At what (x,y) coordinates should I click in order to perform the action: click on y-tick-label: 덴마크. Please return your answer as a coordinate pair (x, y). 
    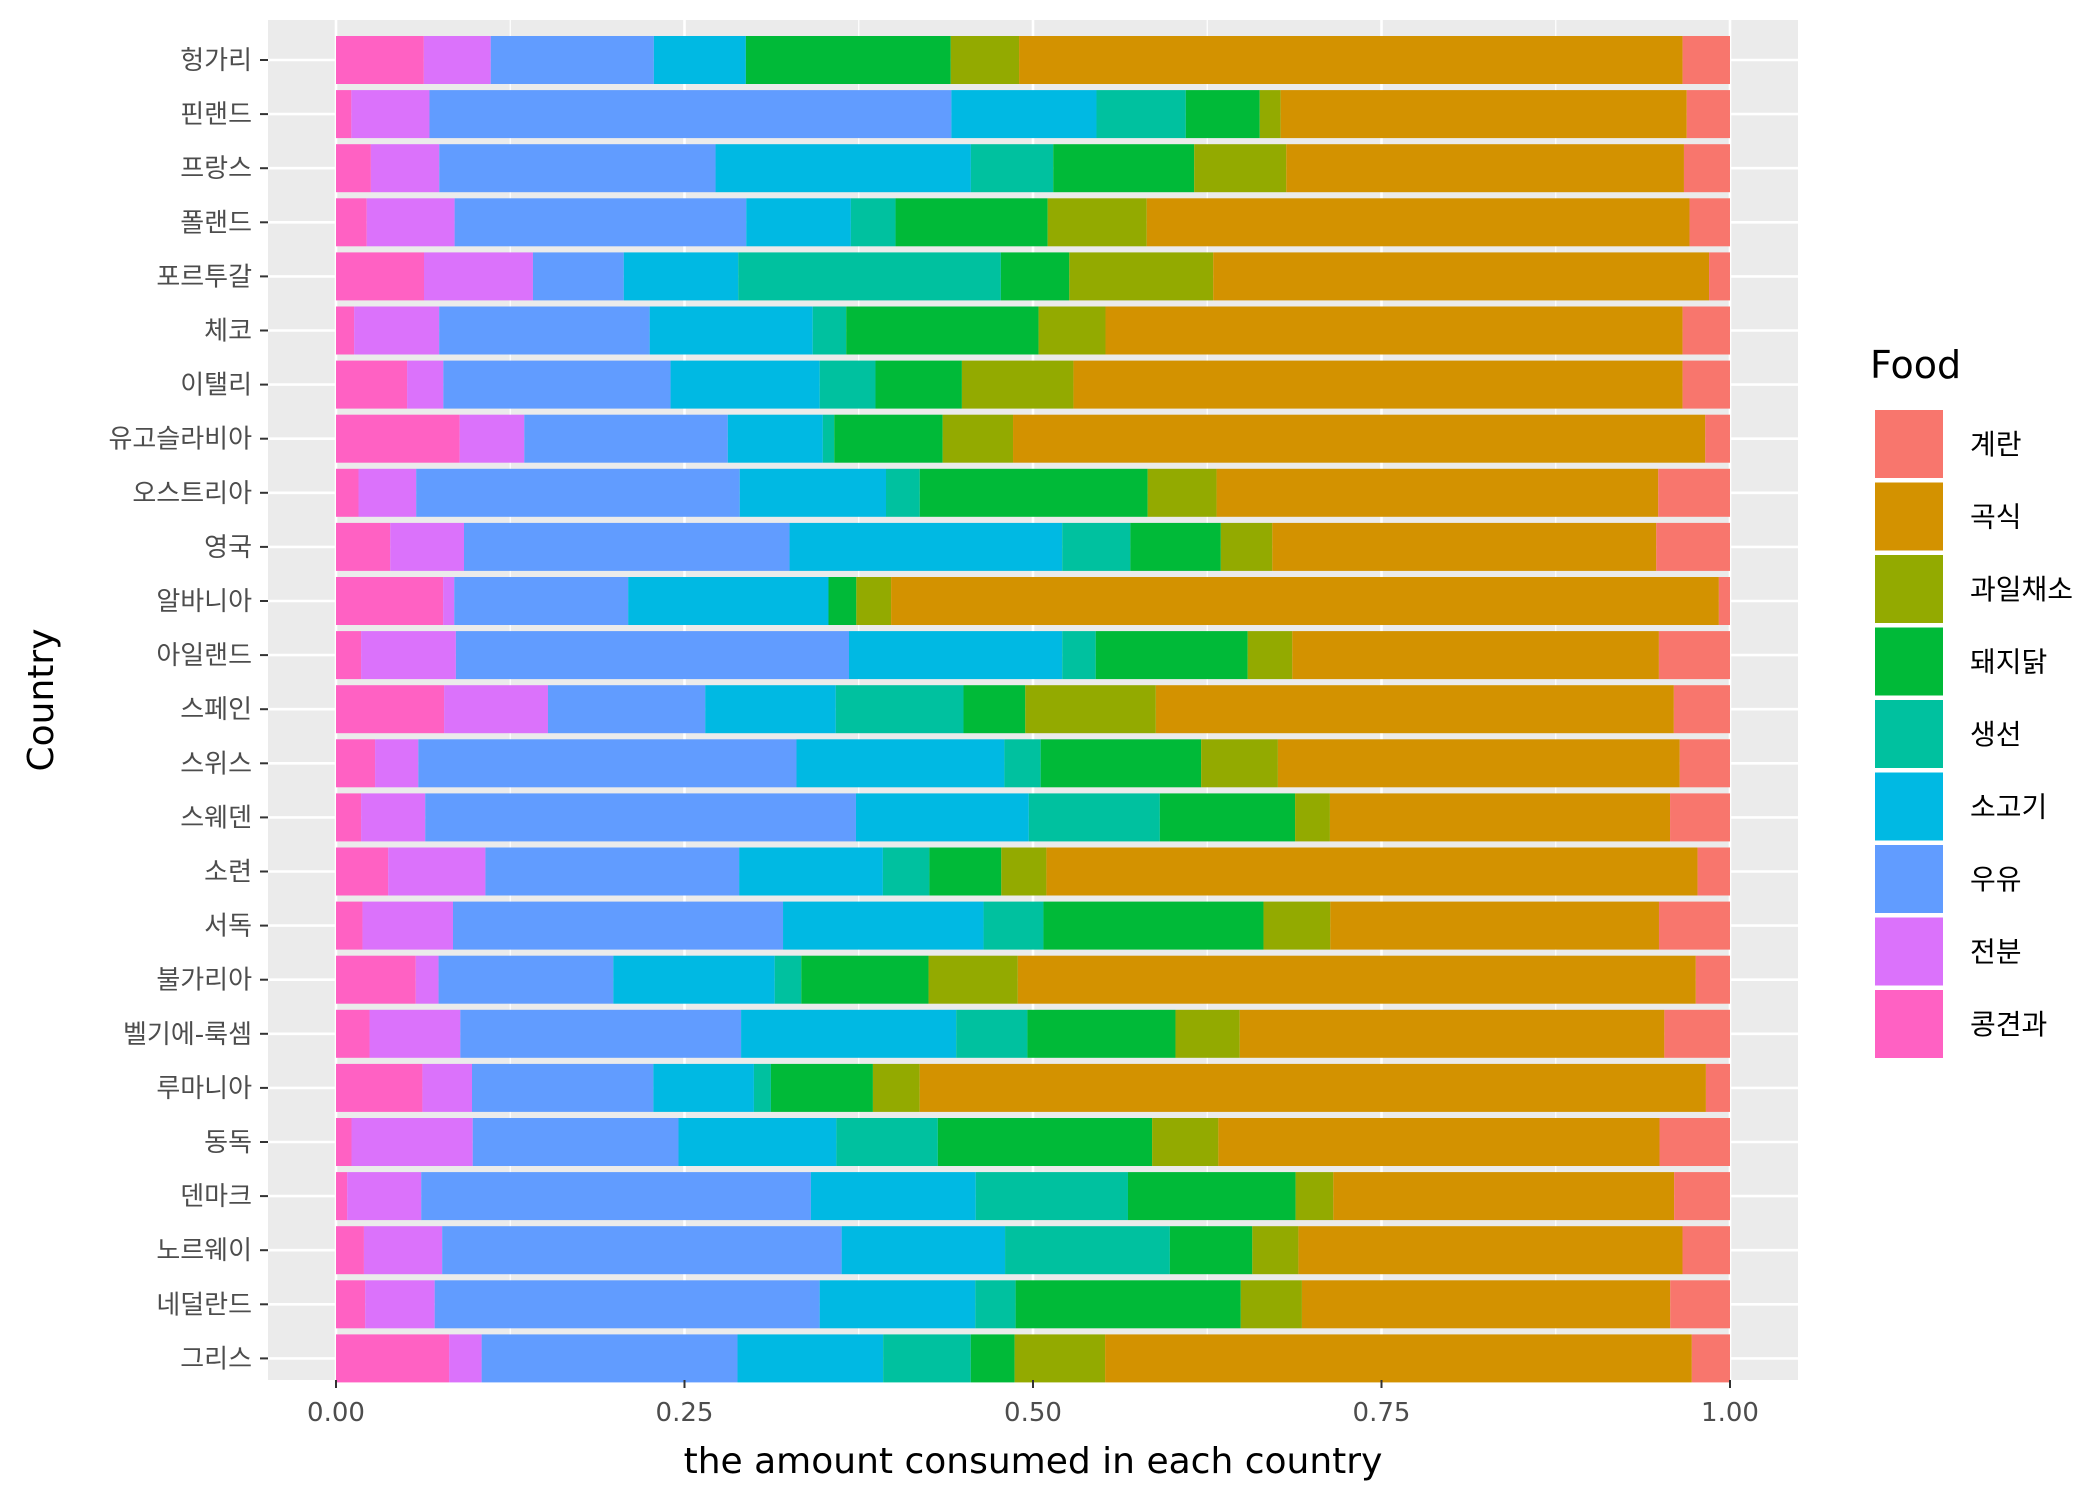
    Looking at the image, I should click on (216, 1197).